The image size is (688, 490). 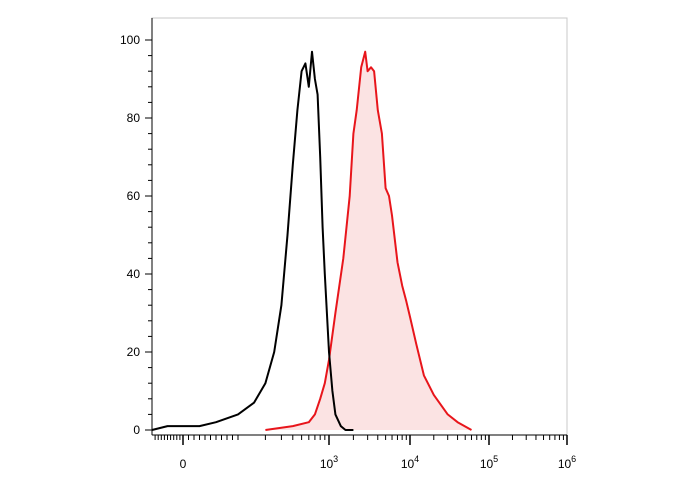 What do you see at coordinates (329, 462) in the screenshot?
I see `x-tick-label: 10³` at bounding box center [329, 462].